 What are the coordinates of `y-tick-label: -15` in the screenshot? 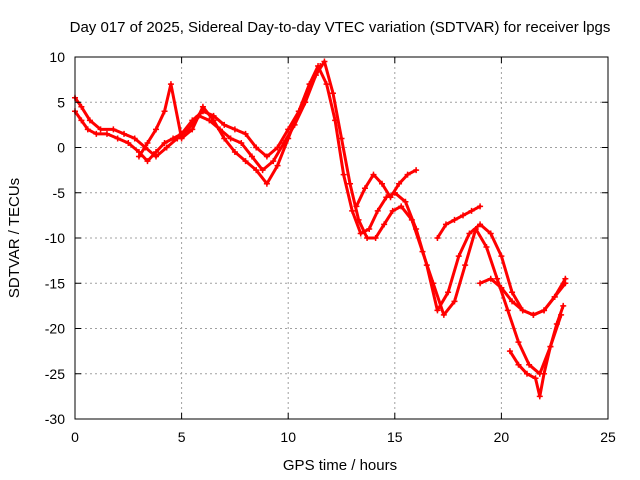 It's located at (55, 283).